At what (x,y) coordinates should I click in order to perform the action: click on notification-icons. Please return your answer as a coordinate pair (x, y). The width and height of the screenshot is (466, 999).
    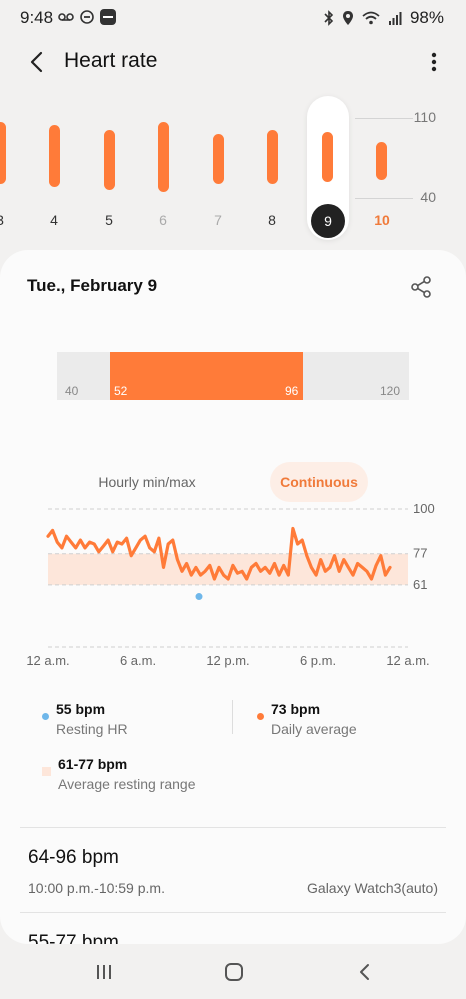
    Looking at the image, I should click on (87, 17).